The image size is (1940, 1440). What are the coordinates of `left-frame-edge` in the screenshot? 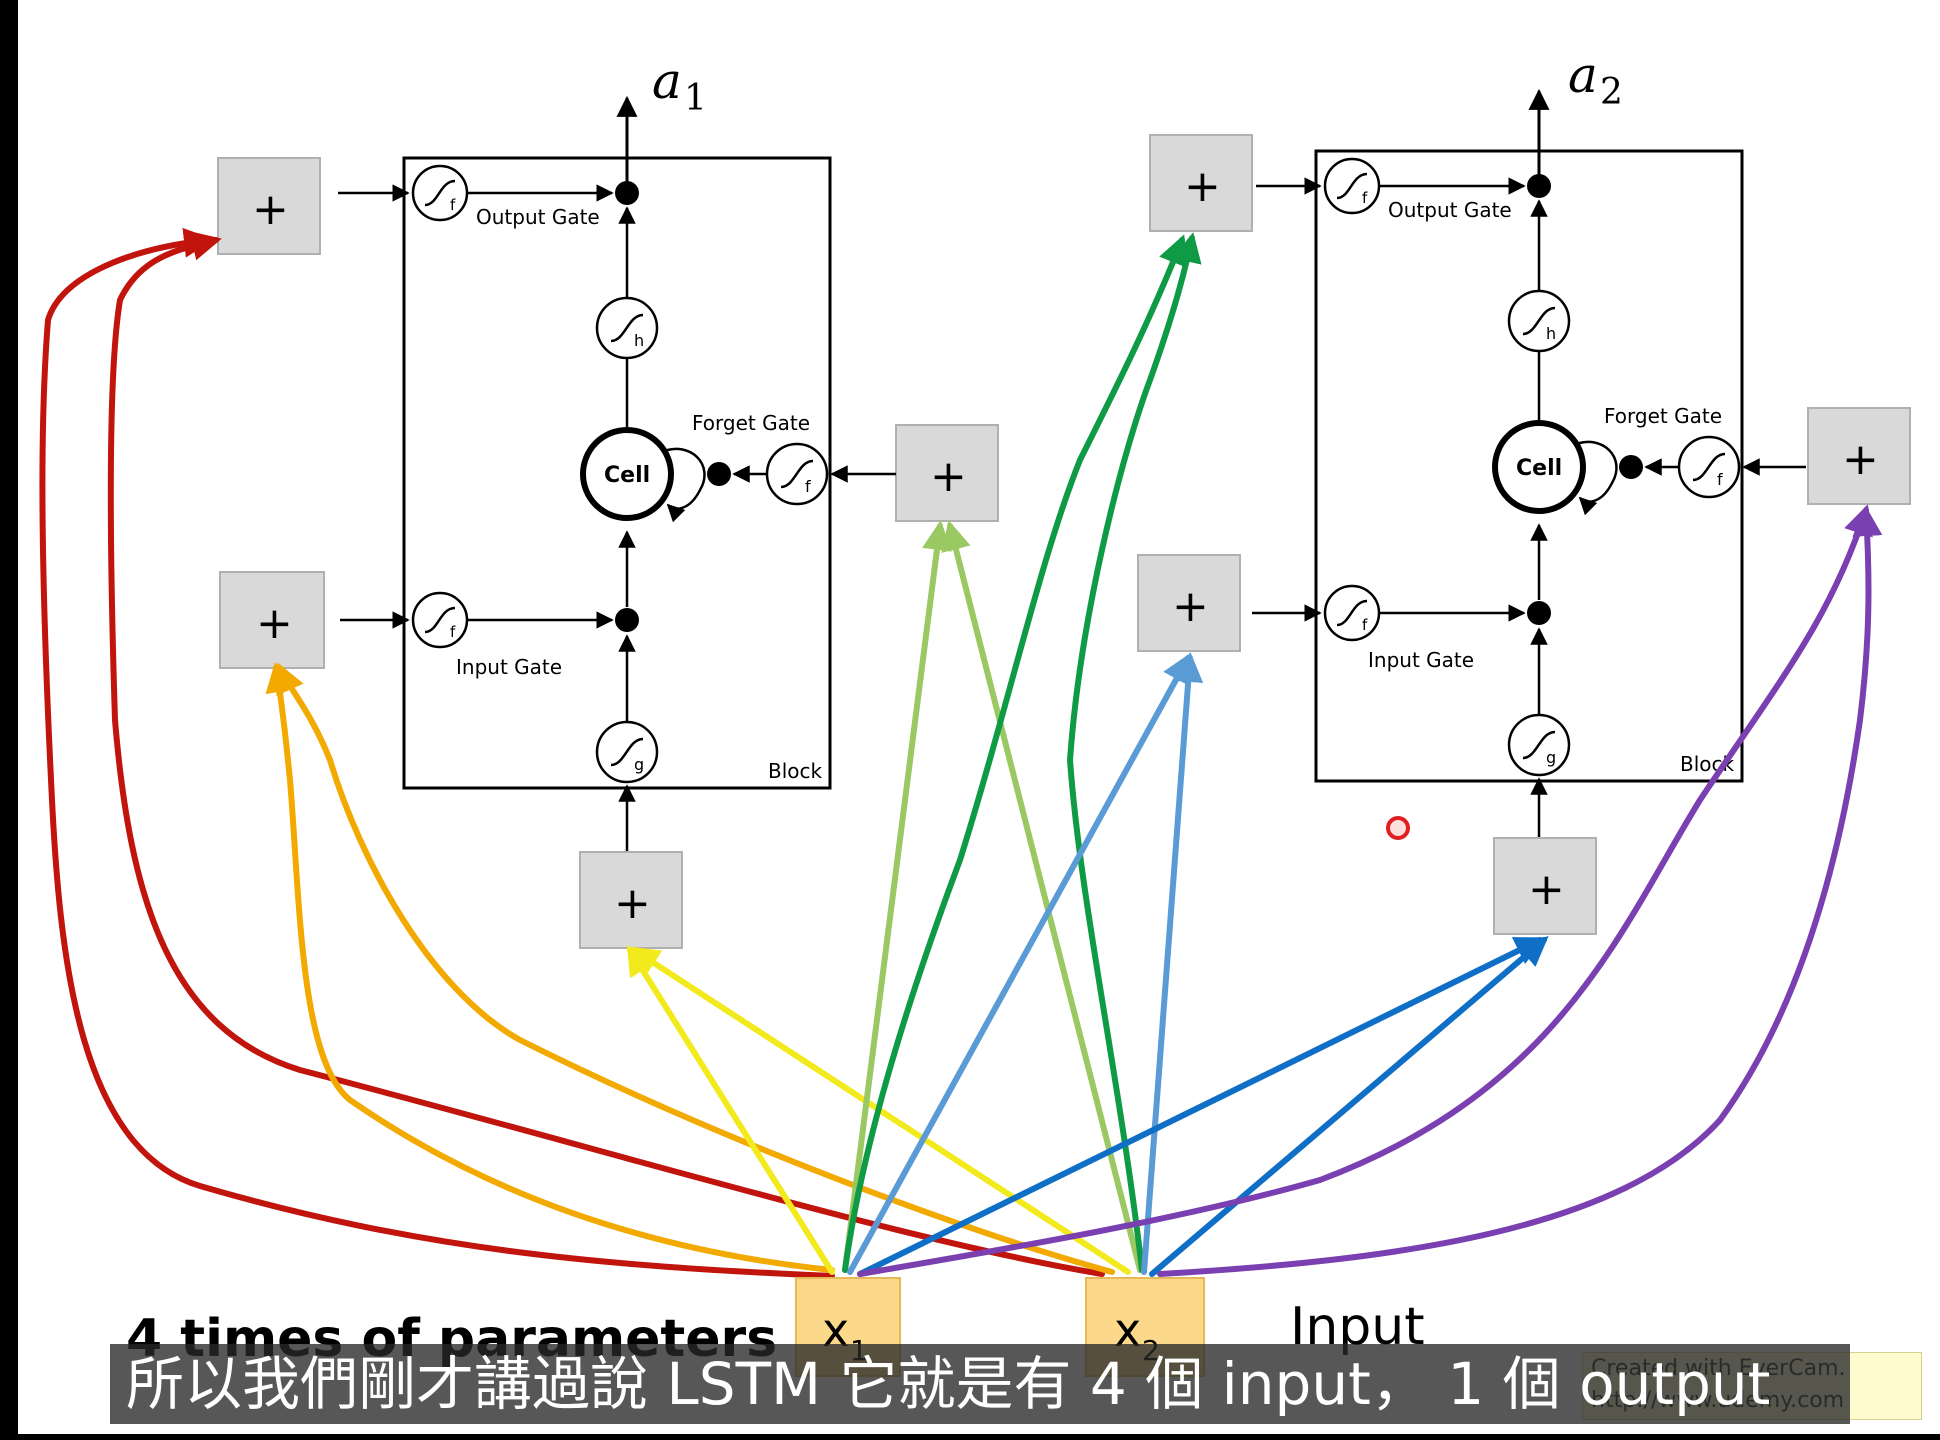 It's located at (9, 720).